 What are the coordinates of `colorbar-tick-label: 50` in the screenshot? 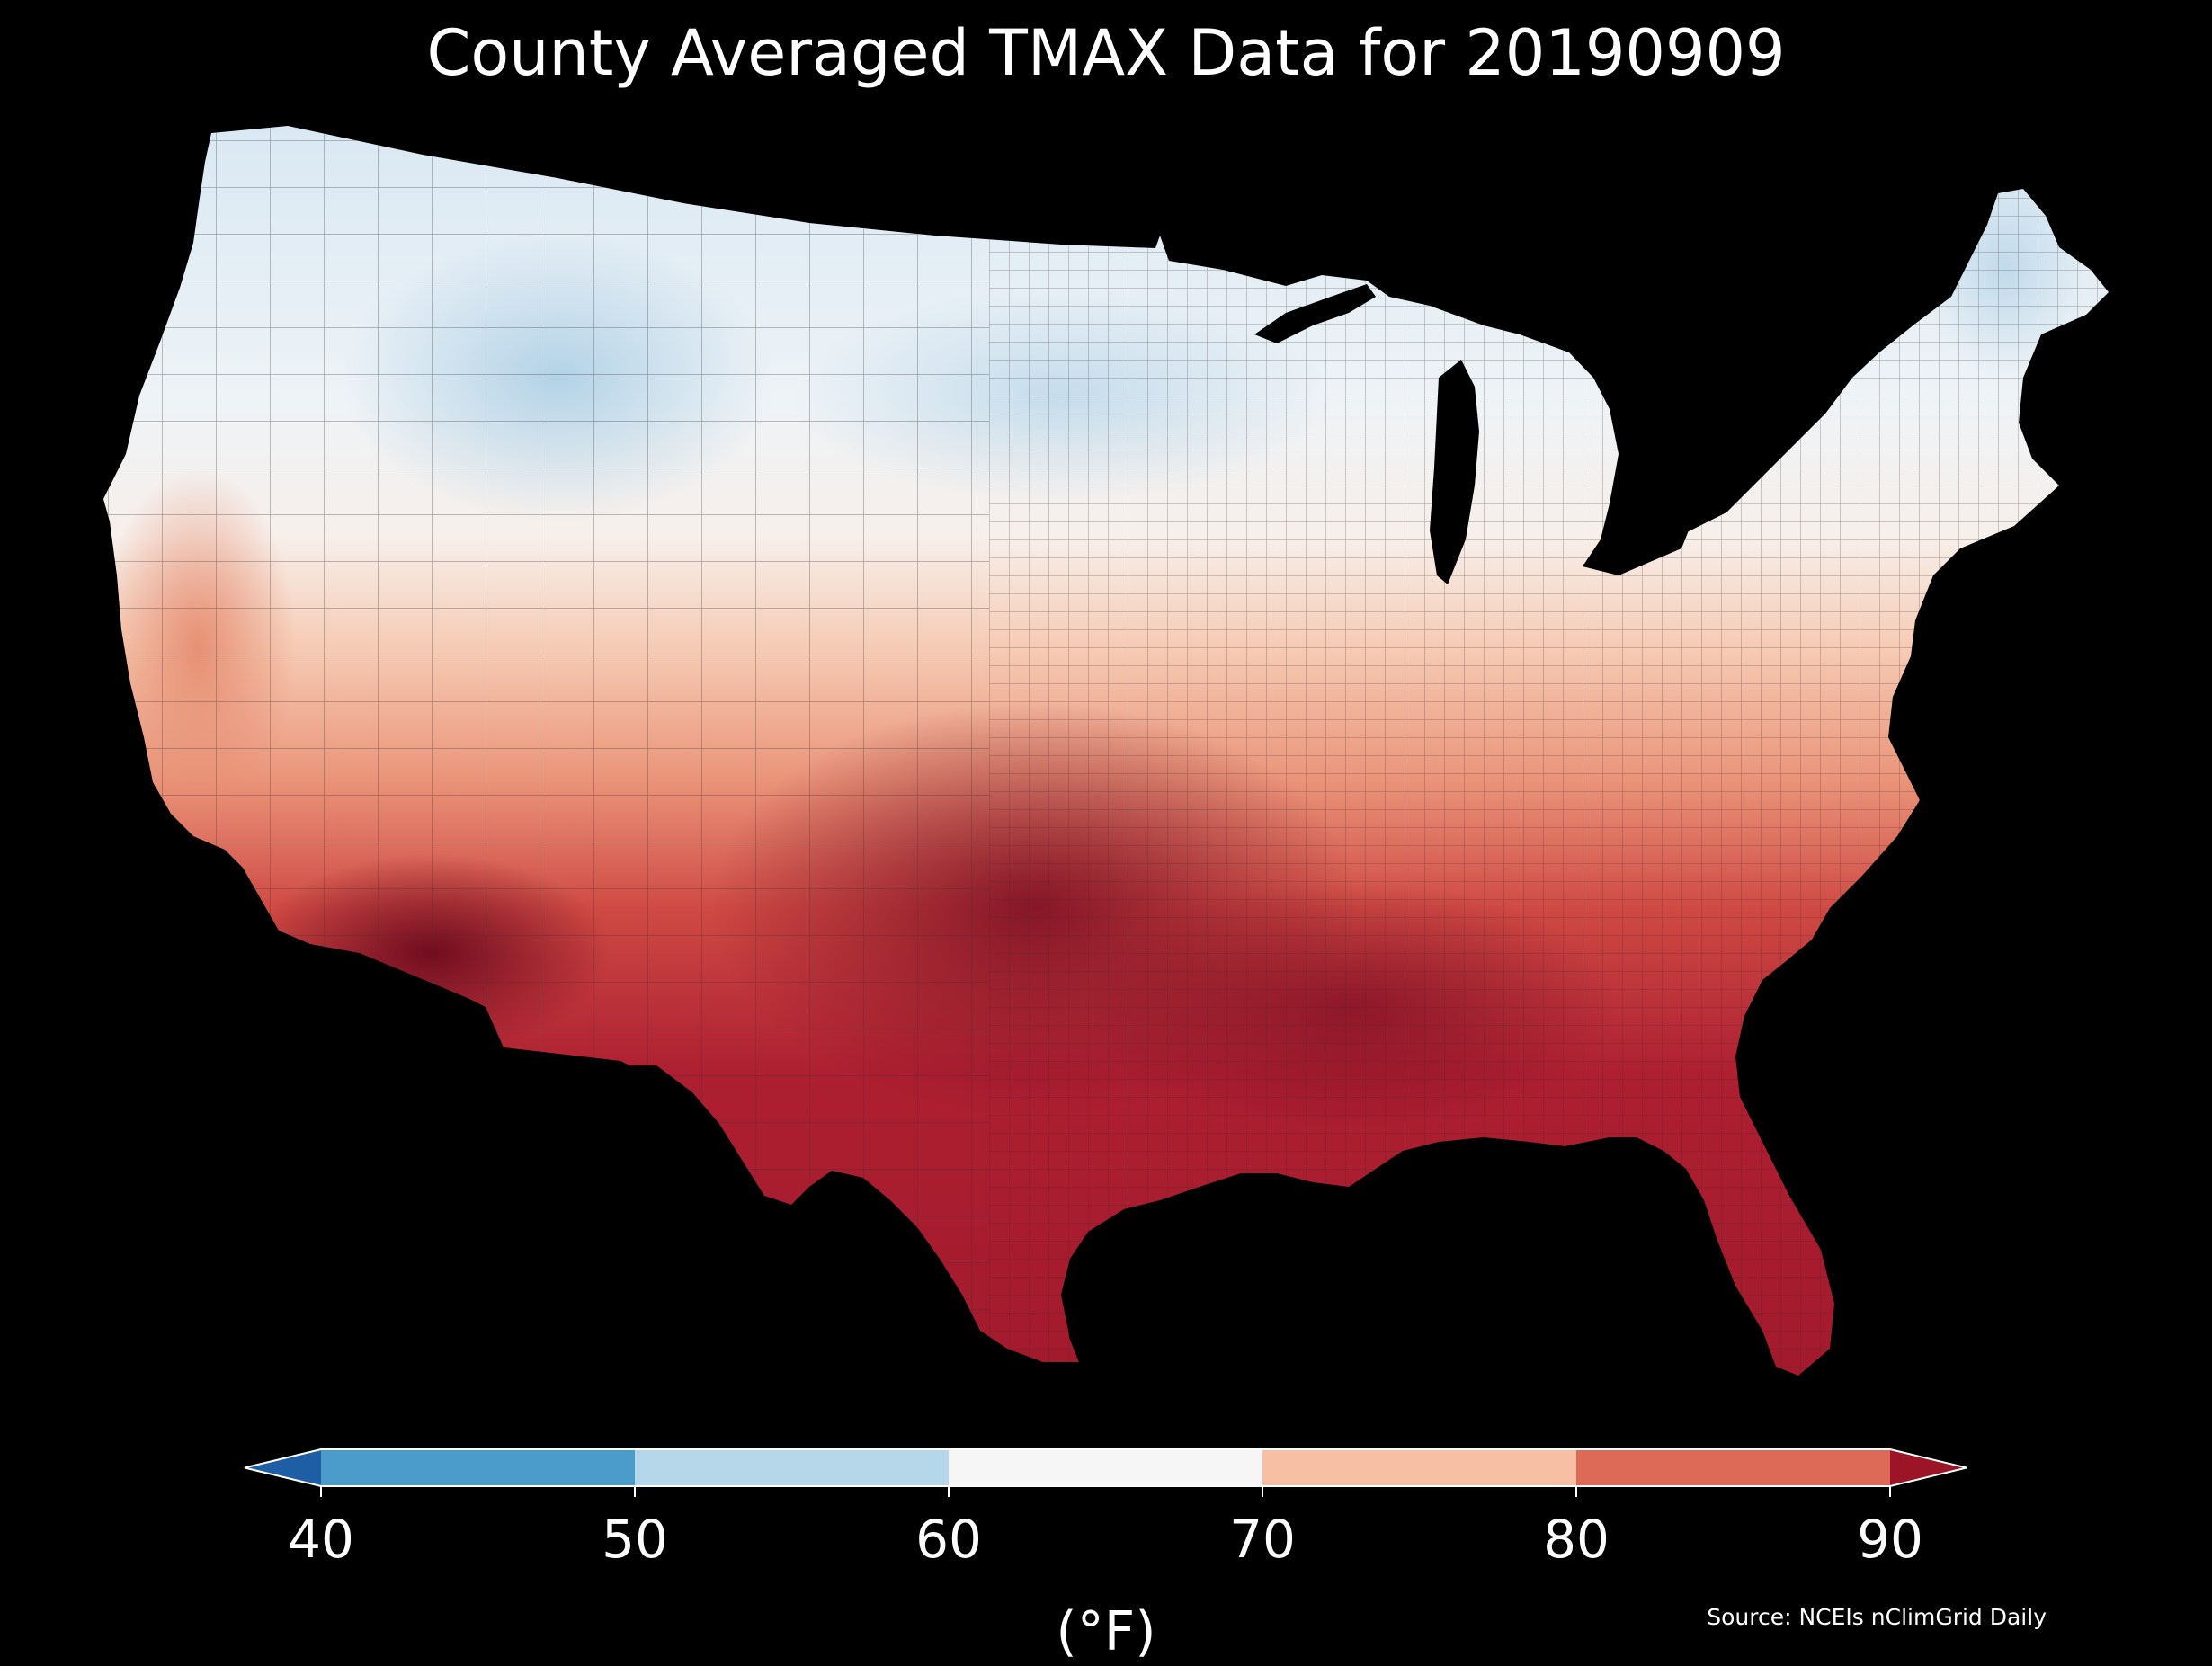 It's located at (635, 1540).